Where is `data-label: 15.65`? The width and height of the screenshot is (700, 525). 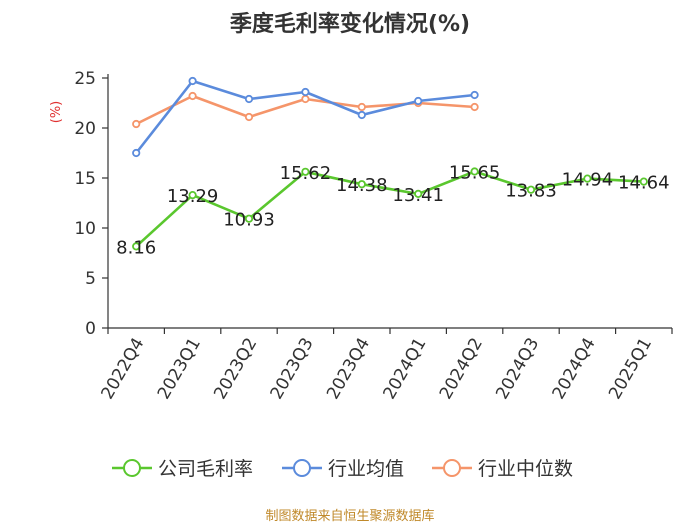
data-label: 15.65 is located at coordinates (475, 173).